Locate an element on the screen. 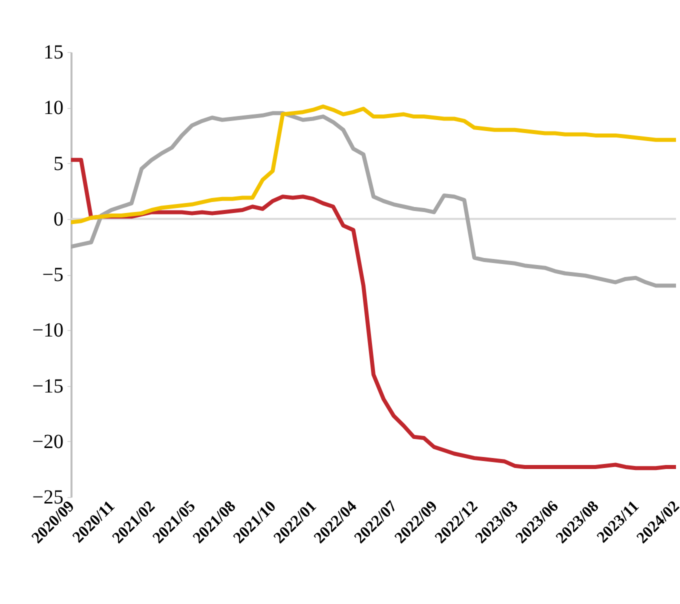  y-tick-label: 5 is located at coordinates (59, 163).